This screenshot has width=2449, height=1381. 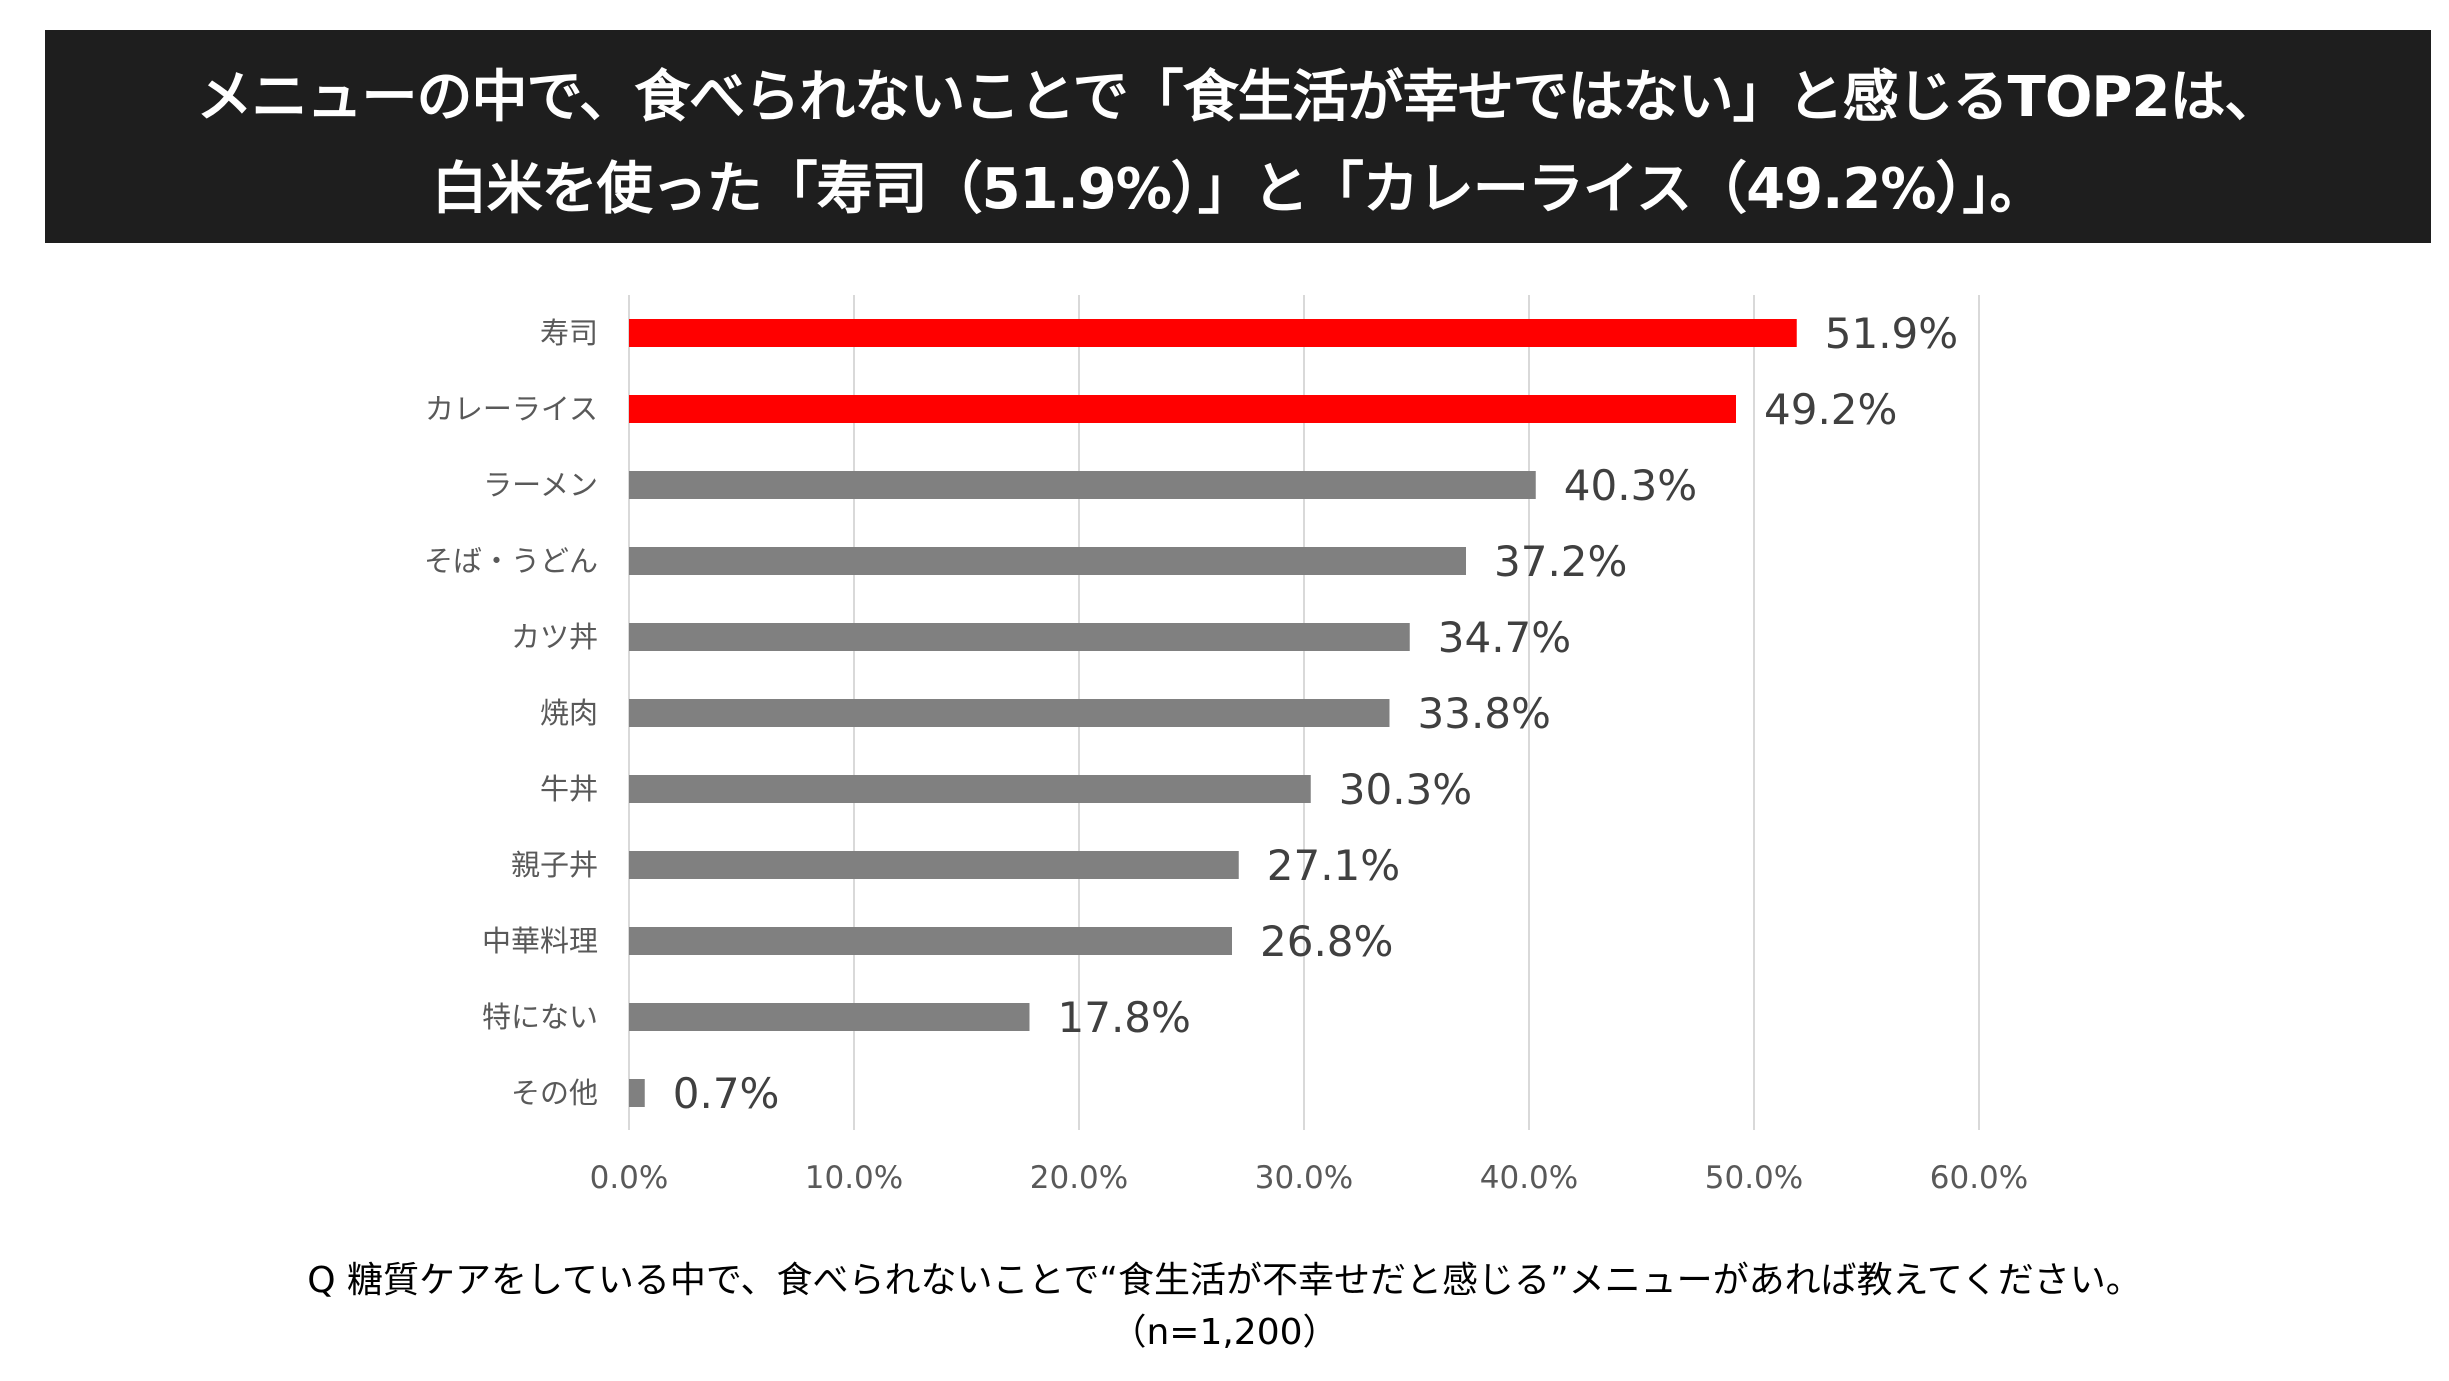 What do you see at coordinates (1124, 1017) in the screenshot?
I see `value-label-9: 17.8%` at bounding box center [1124, 1017].